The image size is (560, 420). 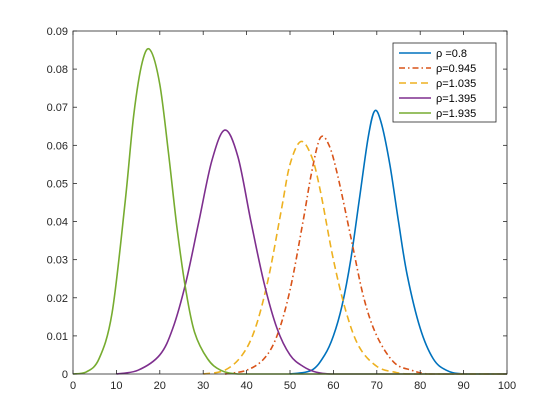 I want to click on x-tick-label: 80, so click(x=420, y=386).